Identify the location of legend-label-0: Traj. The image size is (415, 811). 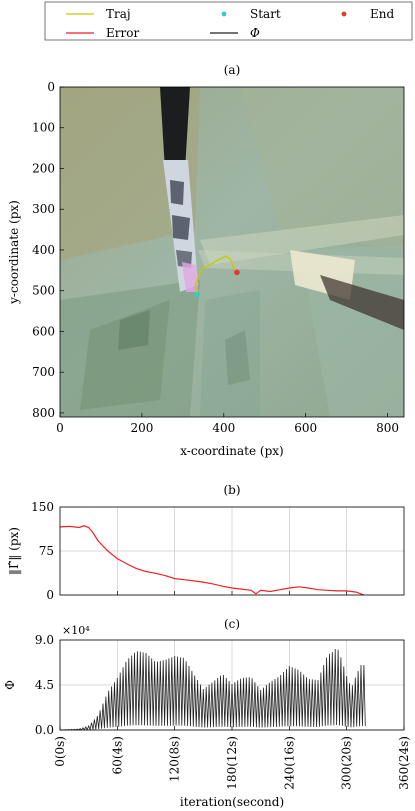
(118, 14).